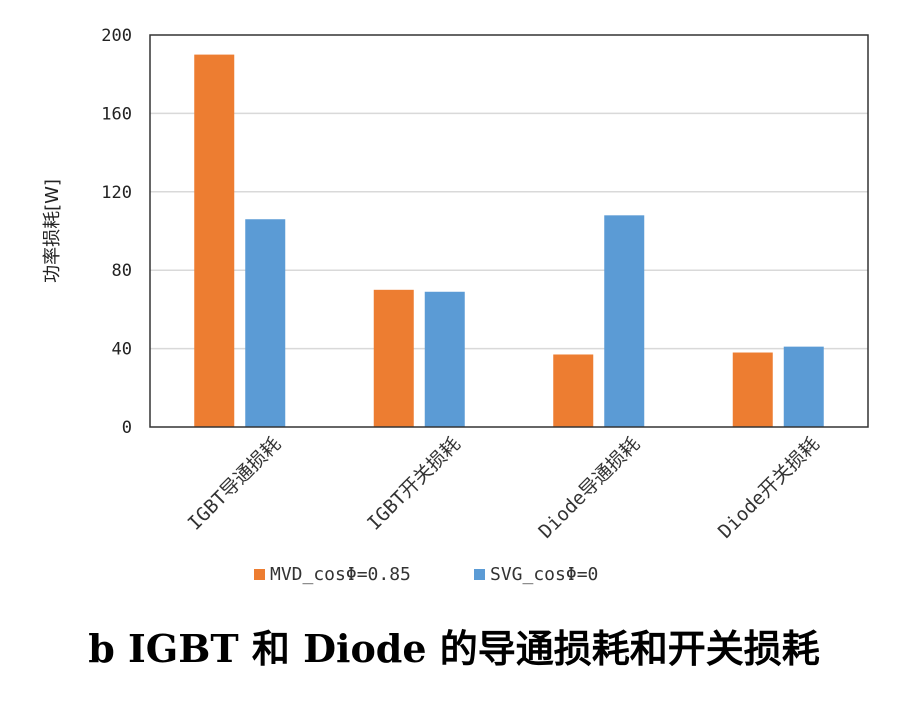 The width and height of the screenshot is (908, 716). What do you see at coordinates (544, 574) in the screenshot?
I see `legend-entry: SVG_cosΦ=0` at bounding box center [544, 574].